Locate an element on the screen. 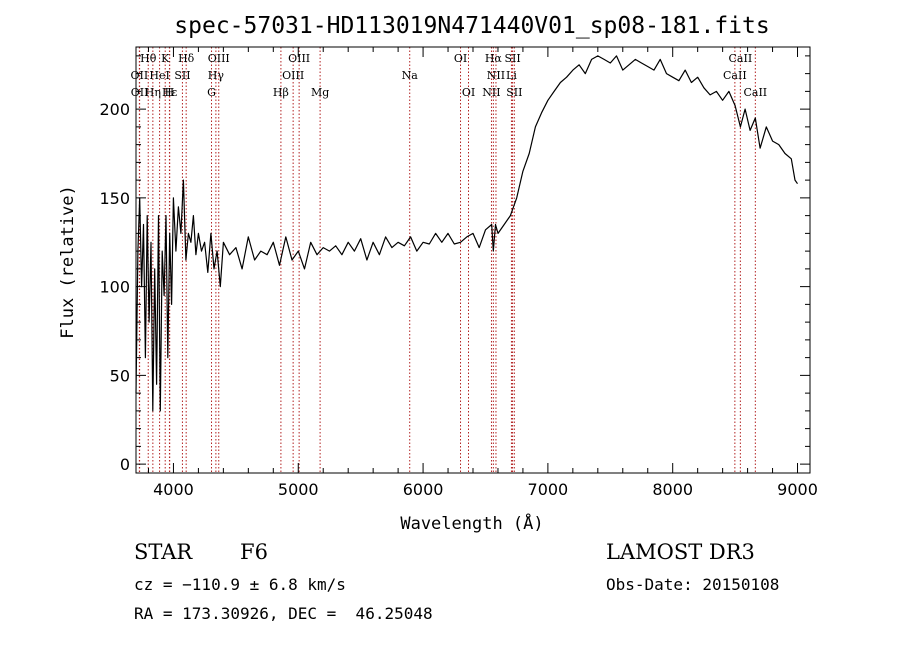  line-label: Hη is located at coordinates (153, 92).